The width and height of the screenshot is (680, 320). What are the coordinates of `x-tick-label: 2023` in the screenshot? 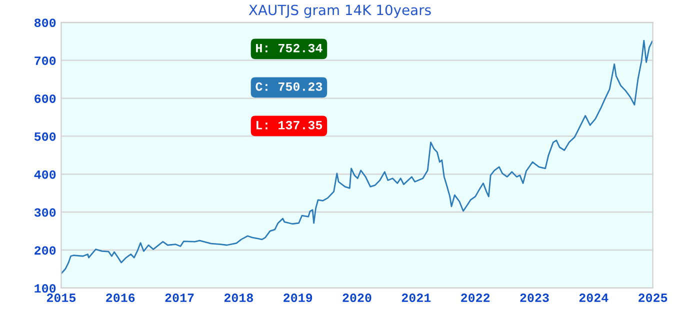 It's located at (534, 298).